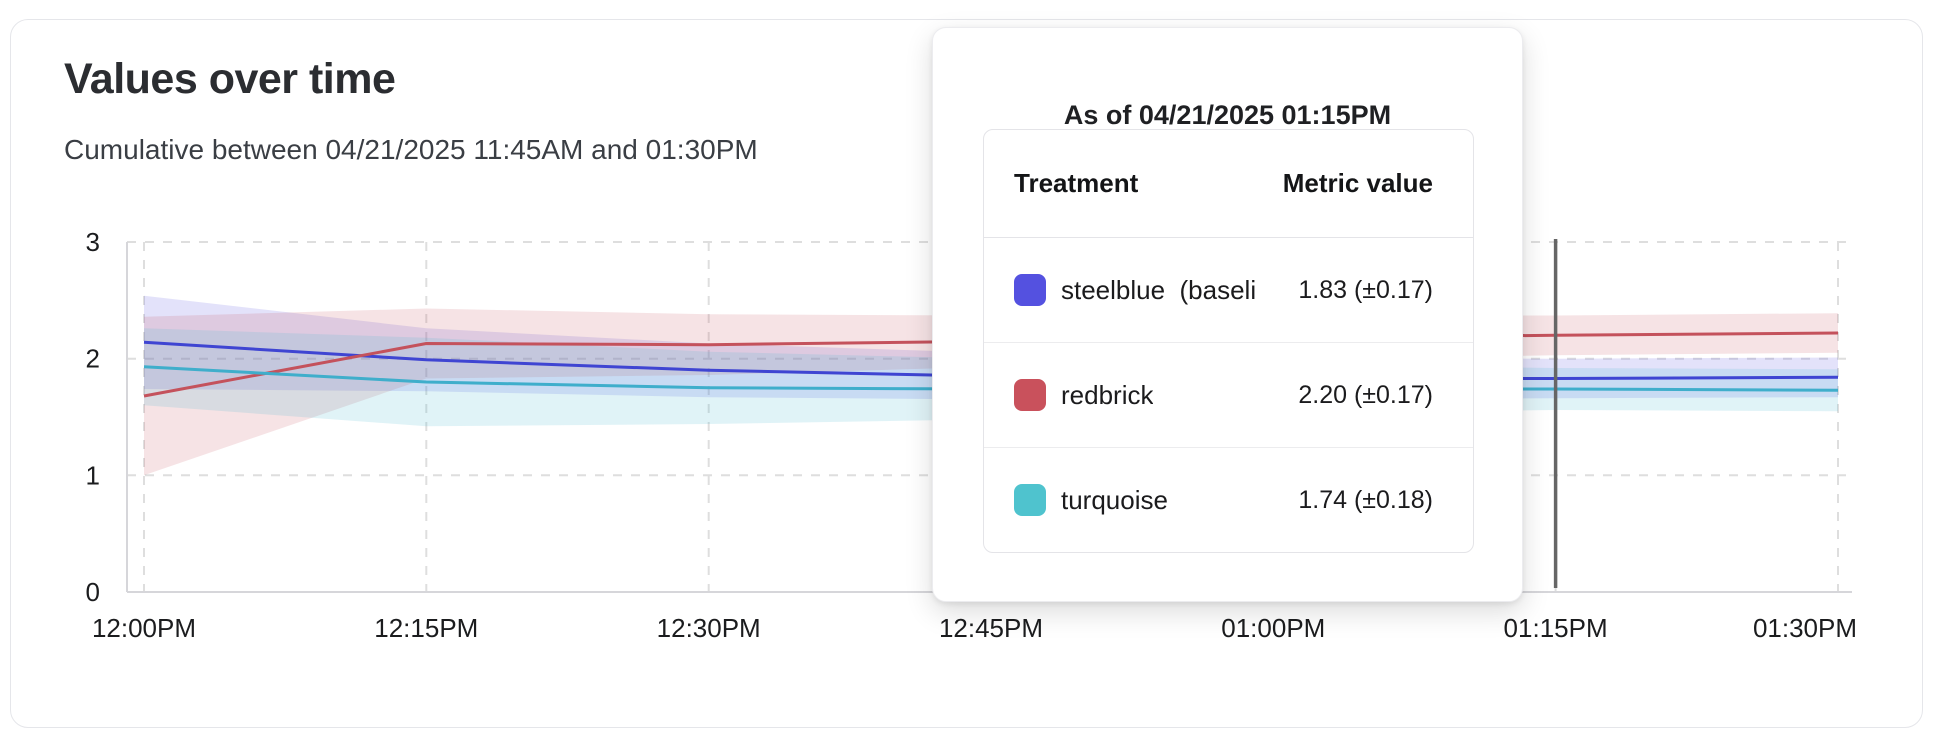  Describe the element at coordinates (93, 242) in the screenshot. I see `y-tick-label: 3` at that location.